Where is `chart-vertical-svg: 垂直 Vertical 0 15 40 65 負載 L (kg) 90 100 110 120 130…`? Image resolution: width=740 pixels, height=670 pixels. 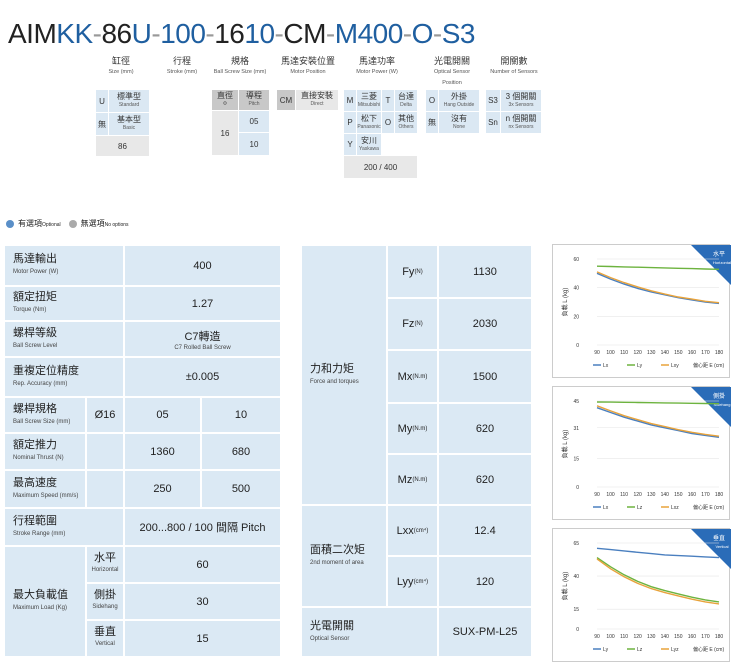 chart-vertical-svg: 垂直 Vertical 0 15 40 65 負載 L (kg) 90 100 110 120 130… is located at coordinates (646, 591).